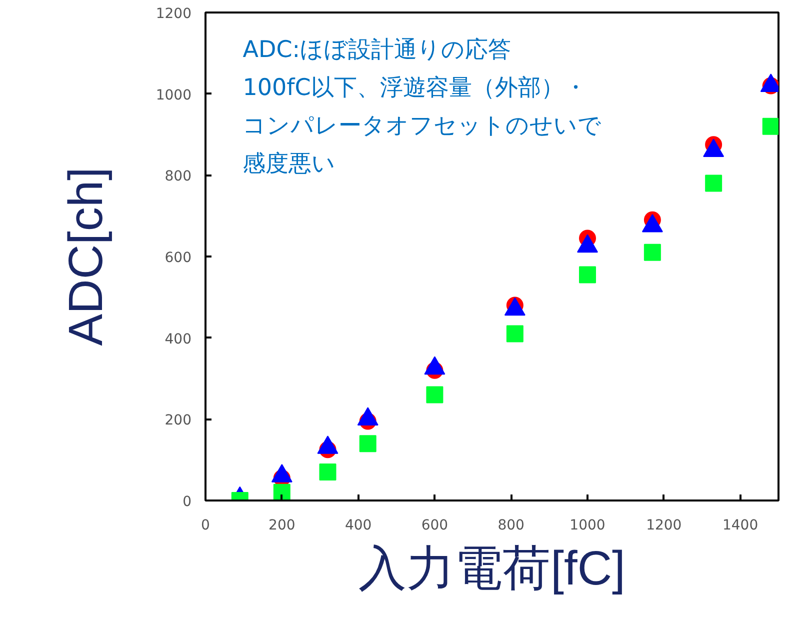 Image resolution: width=786 pixels, height=639 pixels. What do you see at coordinates (178, 258) in the screenshot?
I see `y-tick-label: 600` at bounding box center [178, 258].